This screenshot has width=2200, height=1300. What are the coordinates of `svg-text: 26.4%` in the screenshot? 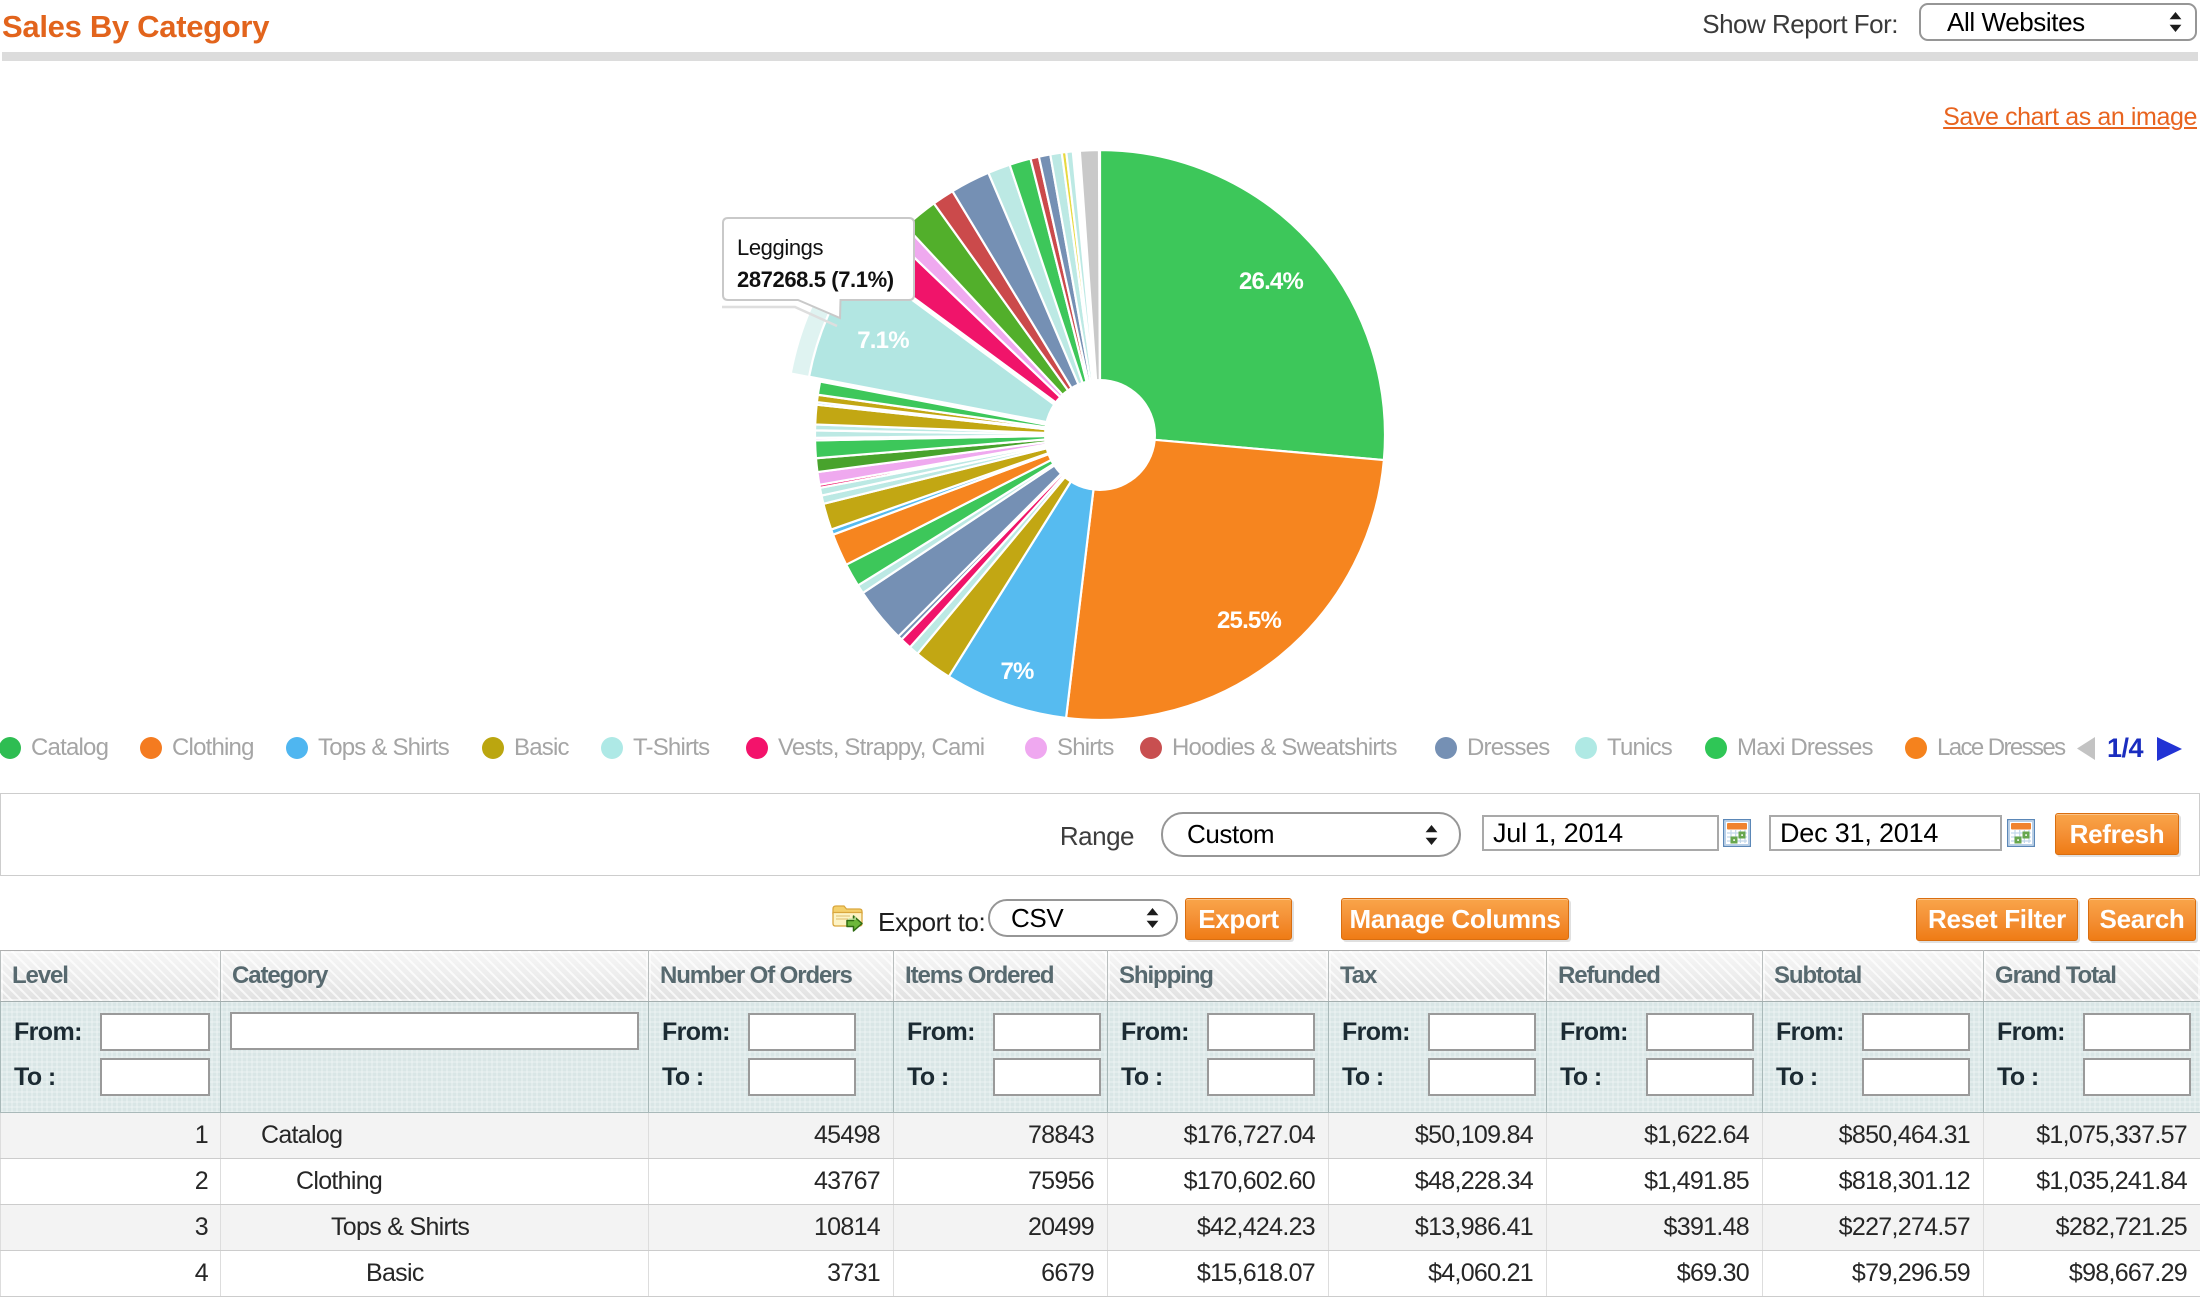 It's located at (1271, 281).